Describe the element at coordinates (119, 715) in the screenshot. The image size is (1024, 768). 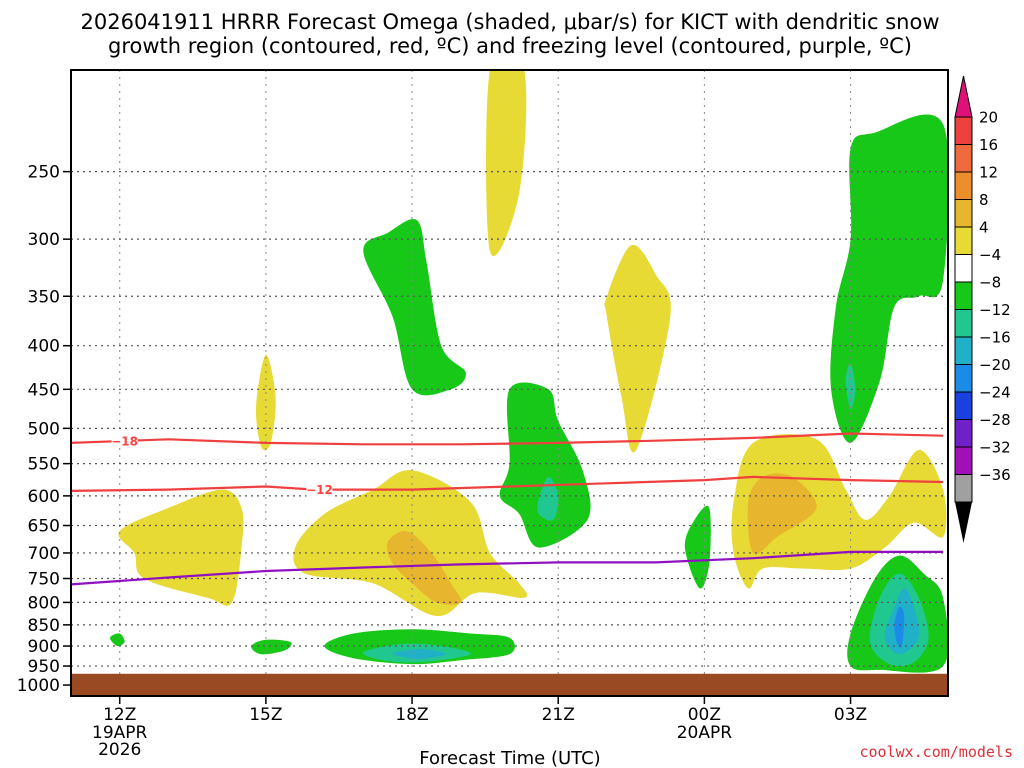
I see `x-tick-12Z: 12Z` at that location.